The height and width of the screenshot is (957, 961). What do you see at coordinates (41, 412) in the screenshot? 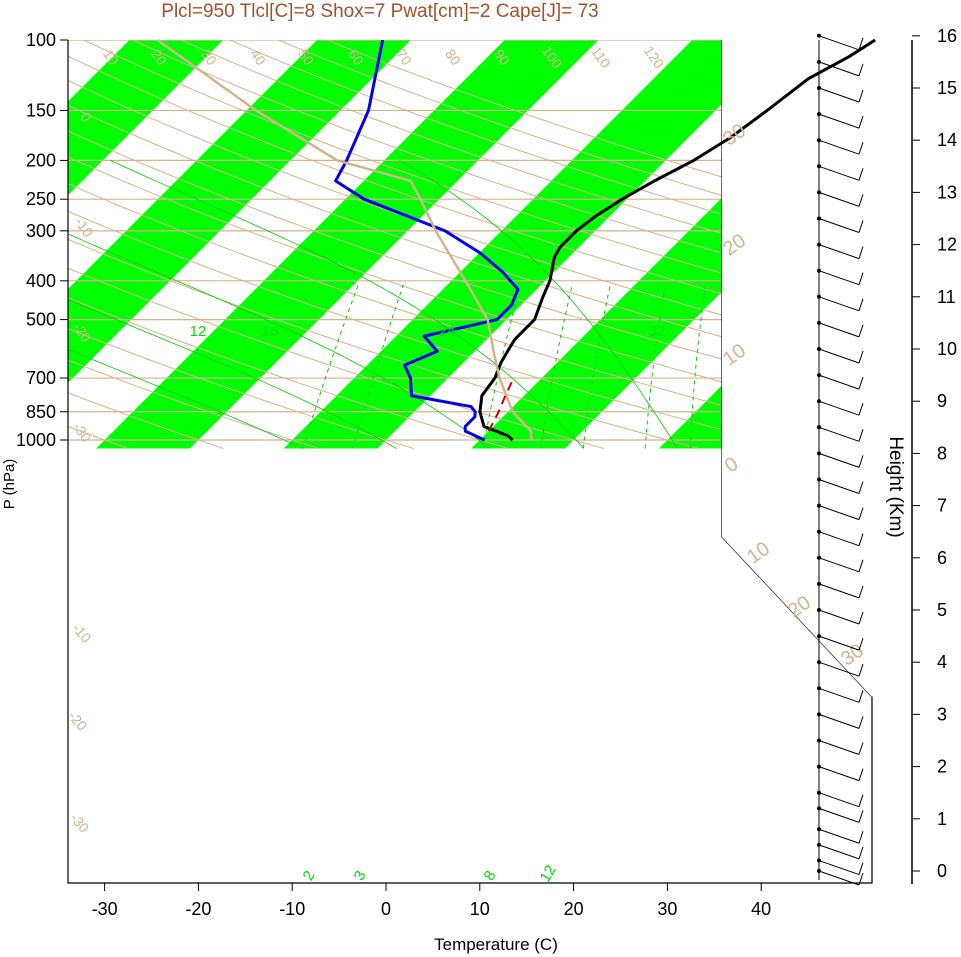
I see `y-tick-label: 850` at bounding box center [41, 412].